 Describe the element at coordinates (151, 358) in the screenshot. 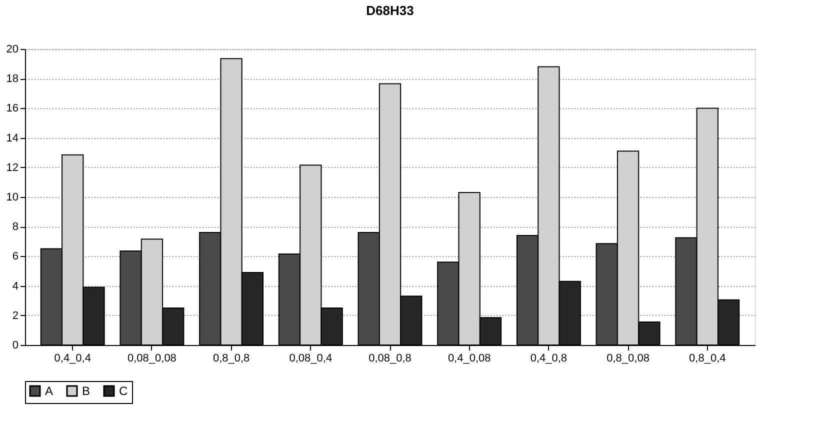

I see `x-tick-label: 0,08_0,08` at that location.